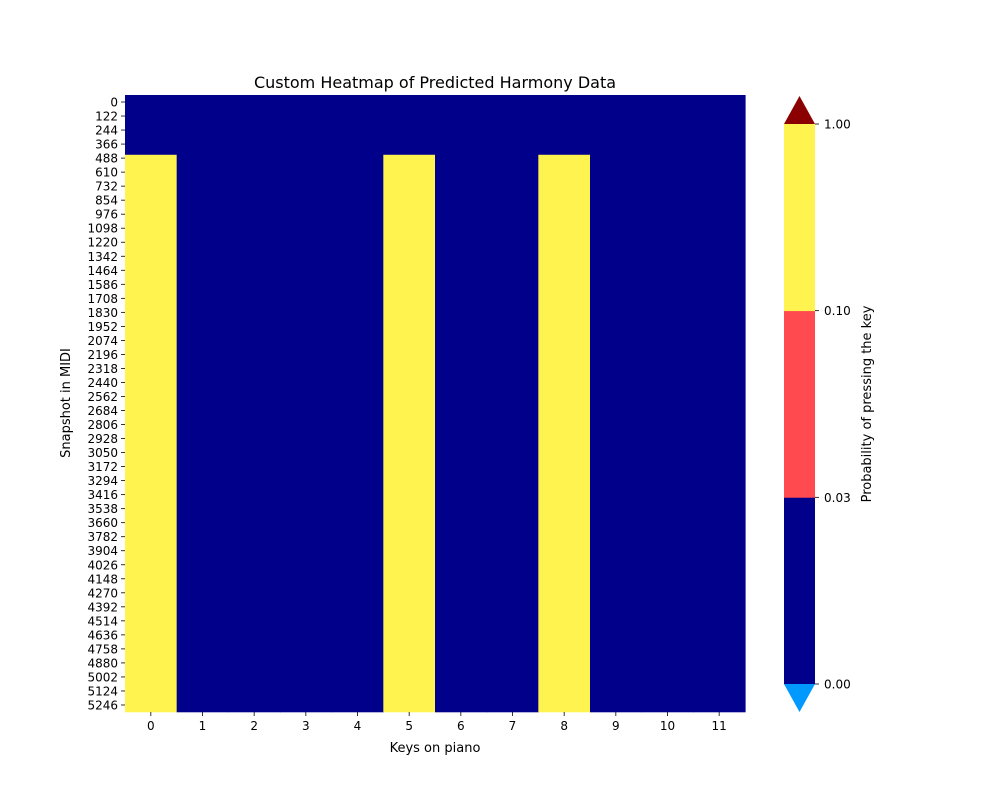 This screenshot has width=1000, height=800. I want to click on y-tick-label: 976, so click(106, 215).